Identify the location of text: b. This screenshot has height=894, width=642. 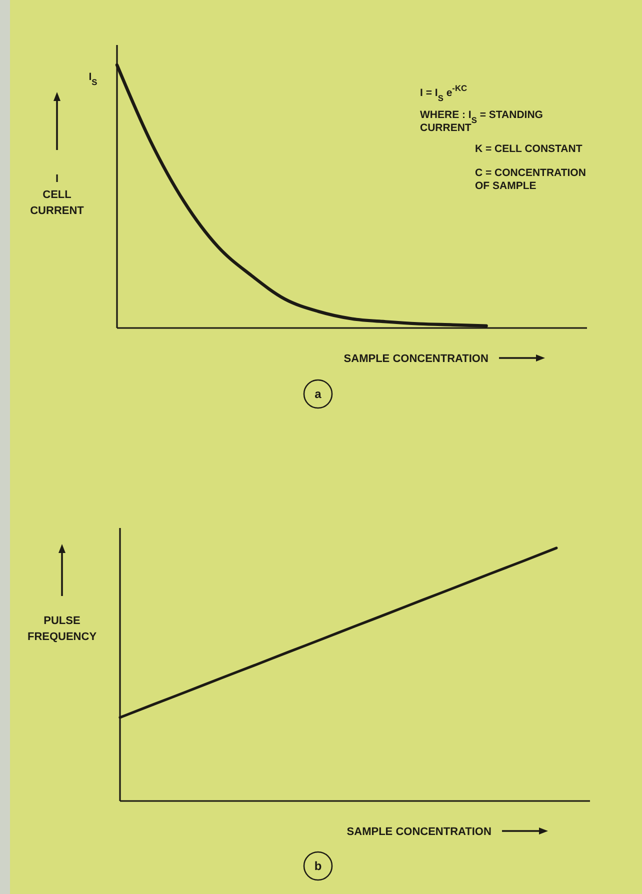
(318, 866).